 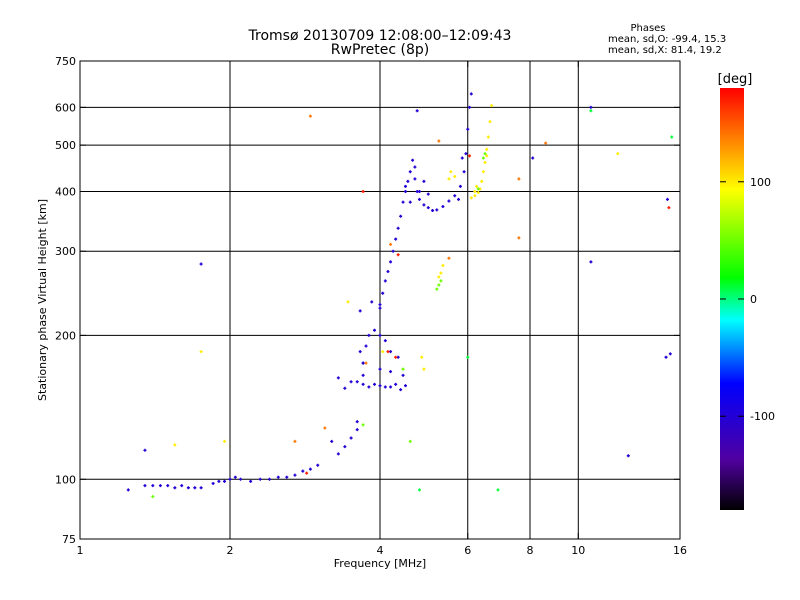 What do you see at coordinates (42, 300) in the screenshot?
I see `y-axis-label: Stationary phase Virtual Height [km]` at bounding box center [42, 300].